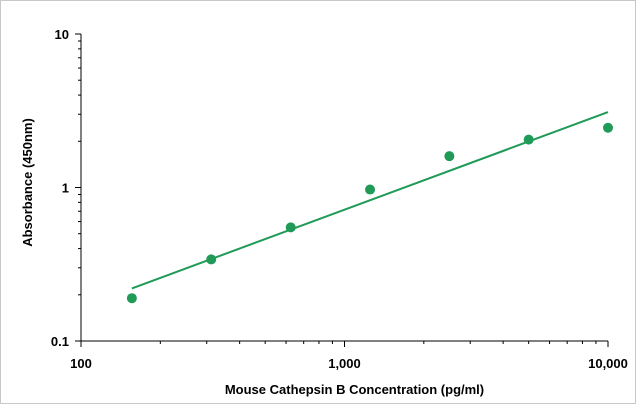 The width and height of the screenshot is (637, 406). I want to click on y-tick-label: 1, so click(65, 188).